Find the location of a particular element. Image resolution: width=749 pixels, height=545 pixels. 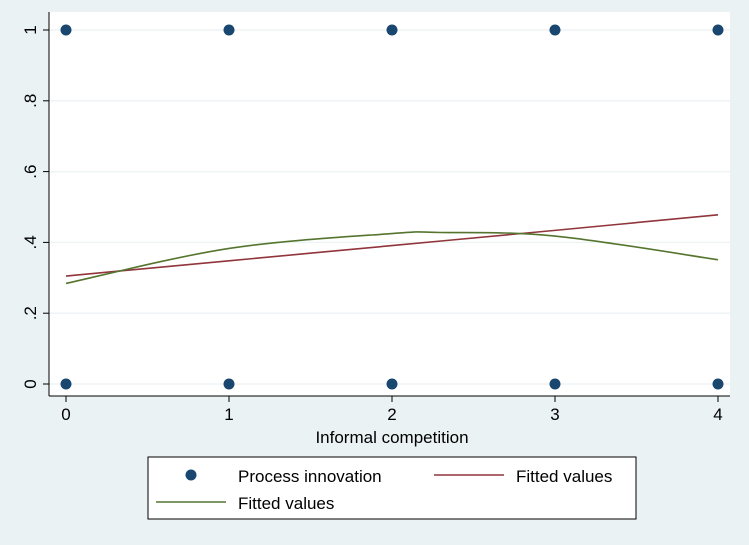

y-tick-label: .8 is located at coordinates (30, 101).